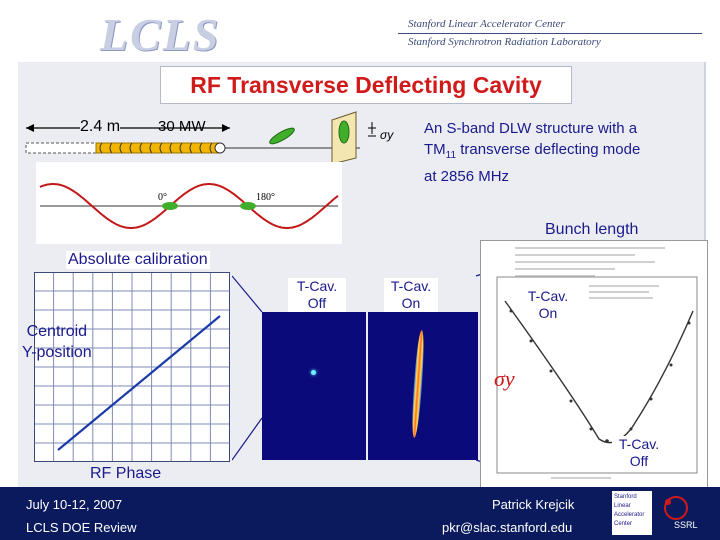  I want to click on sine-curve, so click(189, 206).